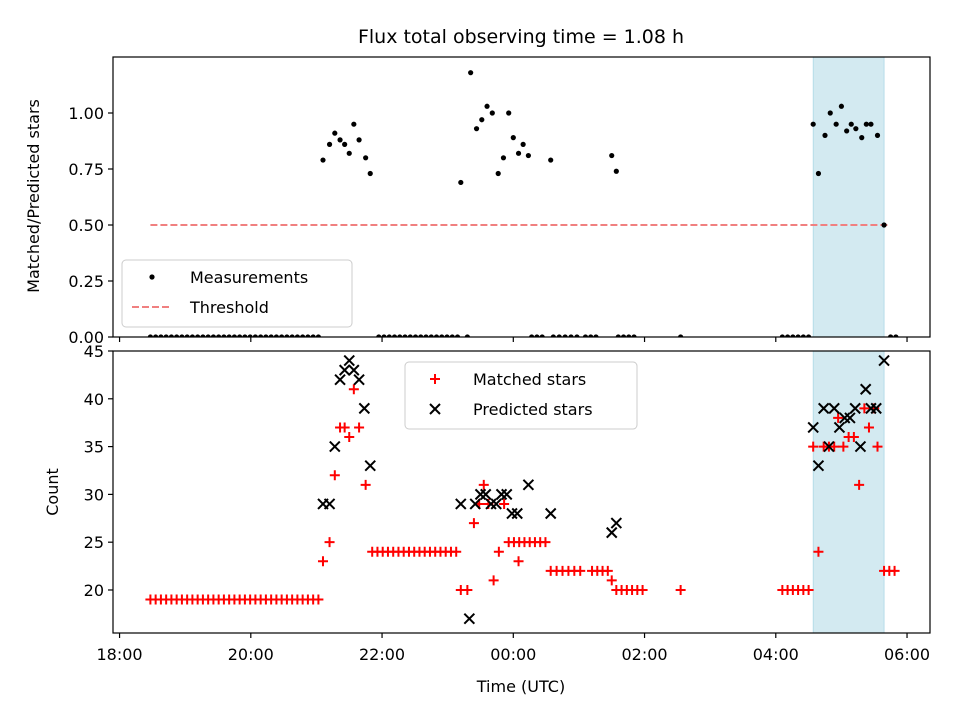 This screenshot has height=720, width=960. I want to click on y-tick-label: 0.50, so click(86, 225).